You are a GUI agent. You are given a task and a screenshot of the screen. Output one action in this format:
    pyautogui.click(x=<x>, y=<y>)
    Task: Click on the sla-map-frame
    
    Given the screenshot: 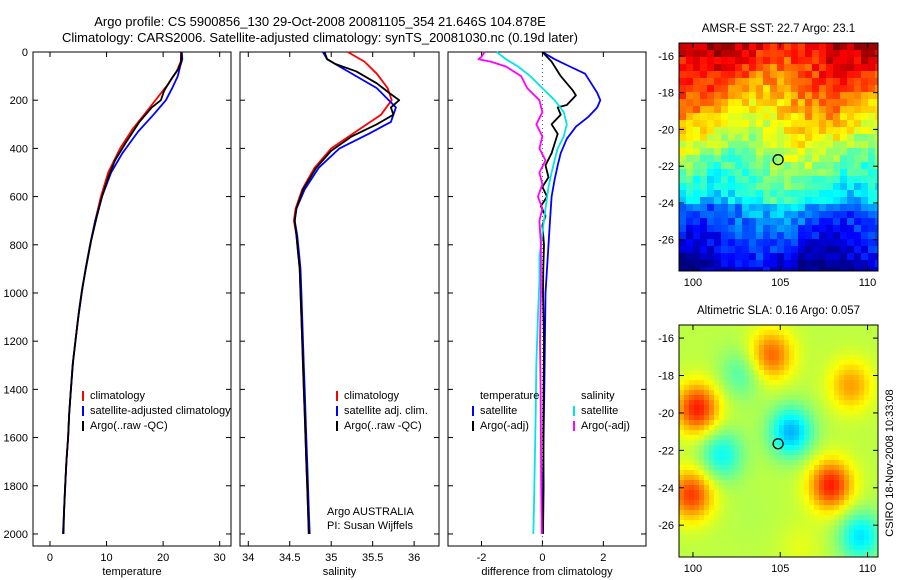 What is the action you would take?
    pyautogui.click(x=778, y=441)
    